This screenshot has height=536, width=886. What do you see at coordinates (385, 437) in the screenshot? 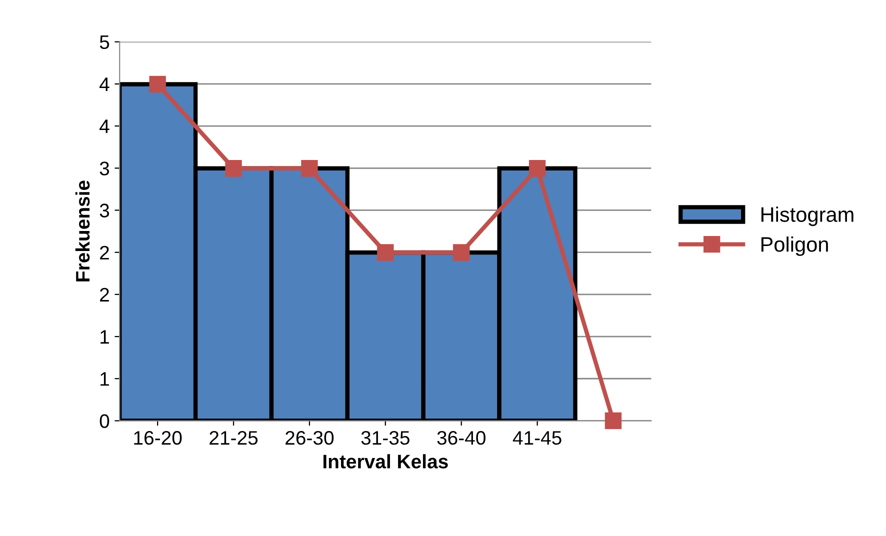
I see `x-tick-label: 31-35` at bounding box center [385, 437].